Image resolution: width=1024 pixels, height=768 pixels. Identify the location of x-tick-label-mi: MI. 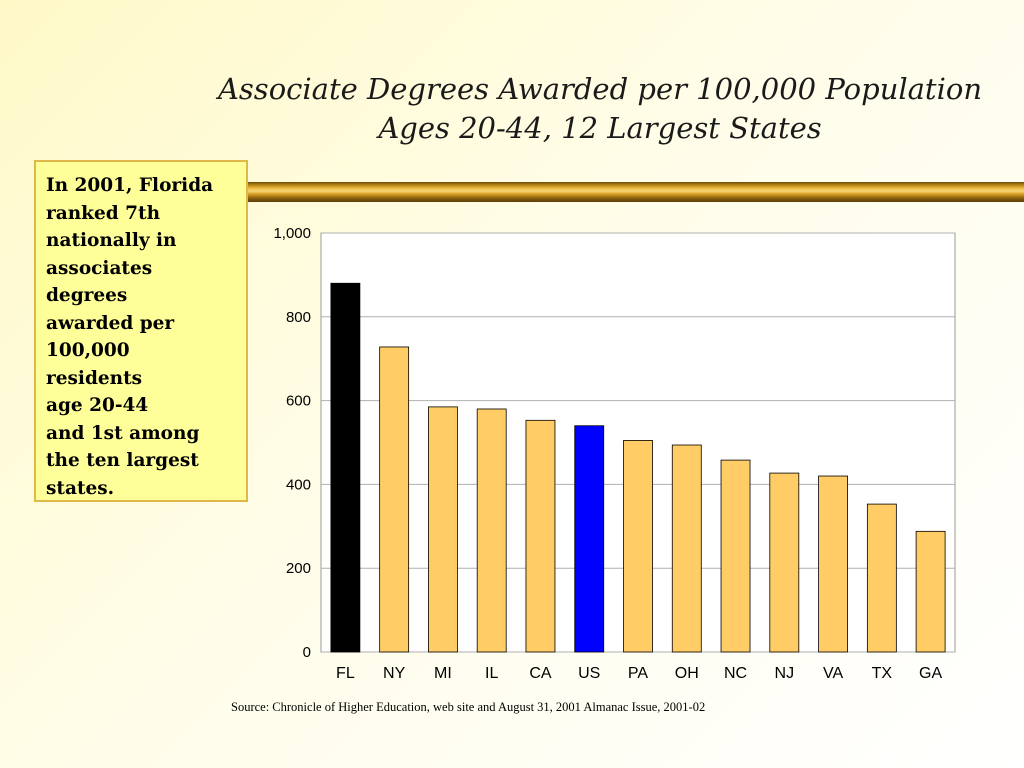
(443, 673).